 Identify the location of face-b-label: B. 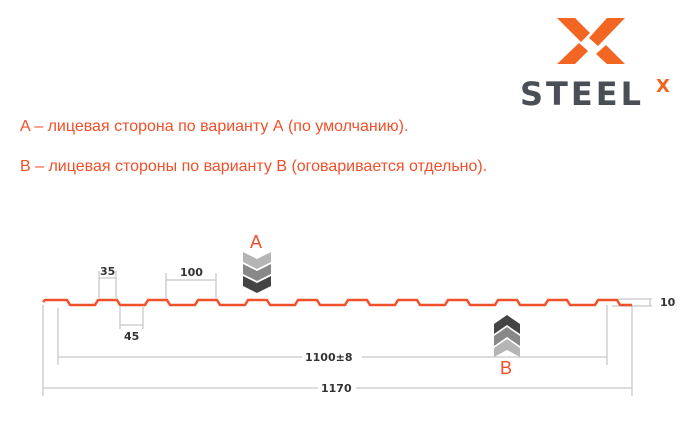
(506, 368).